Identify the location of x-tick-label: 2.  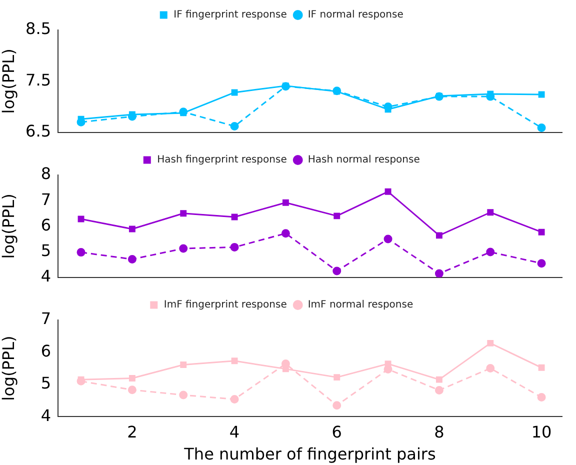
(132, 432).